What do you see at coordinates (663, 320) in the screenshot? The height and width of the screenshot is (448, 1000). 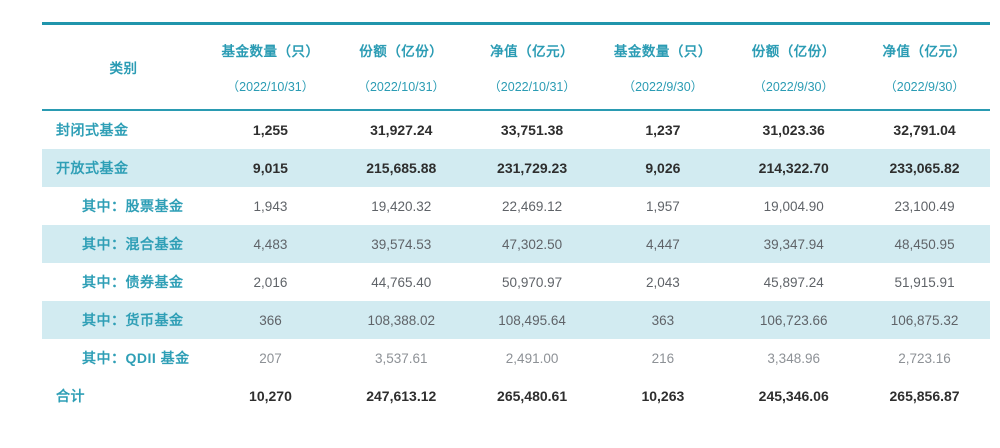 I see `value-cell: 363` at bounding box center [663, 320].